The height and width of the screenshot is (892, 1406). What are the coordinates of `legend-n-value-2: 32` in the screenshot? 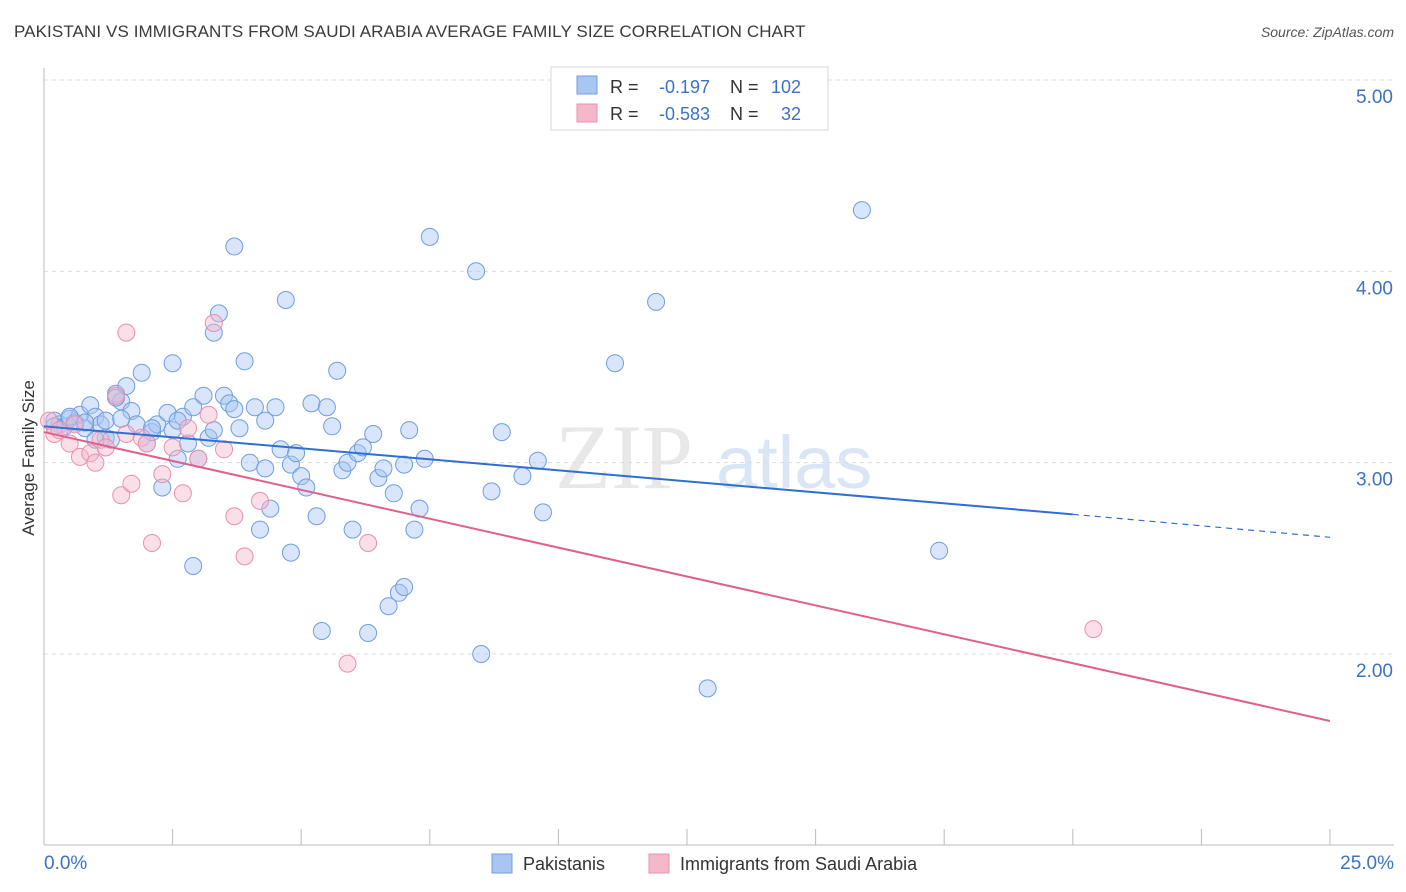 It's located at (791, 114).